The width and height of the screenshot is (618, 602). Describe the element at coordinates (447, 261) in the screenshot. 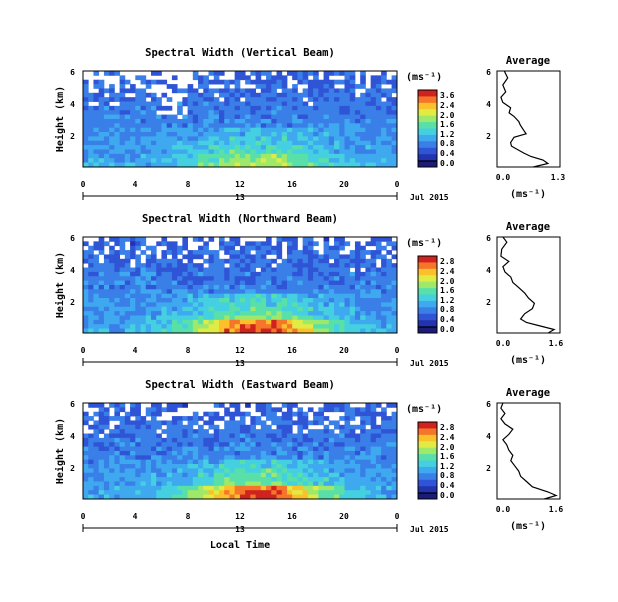

I see `colorbar-tick-label: 2.8` at that location.